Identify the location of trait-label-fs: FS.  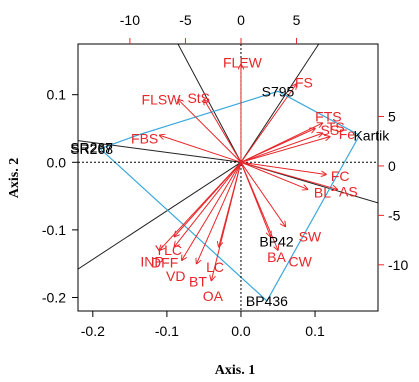
(304, 83).